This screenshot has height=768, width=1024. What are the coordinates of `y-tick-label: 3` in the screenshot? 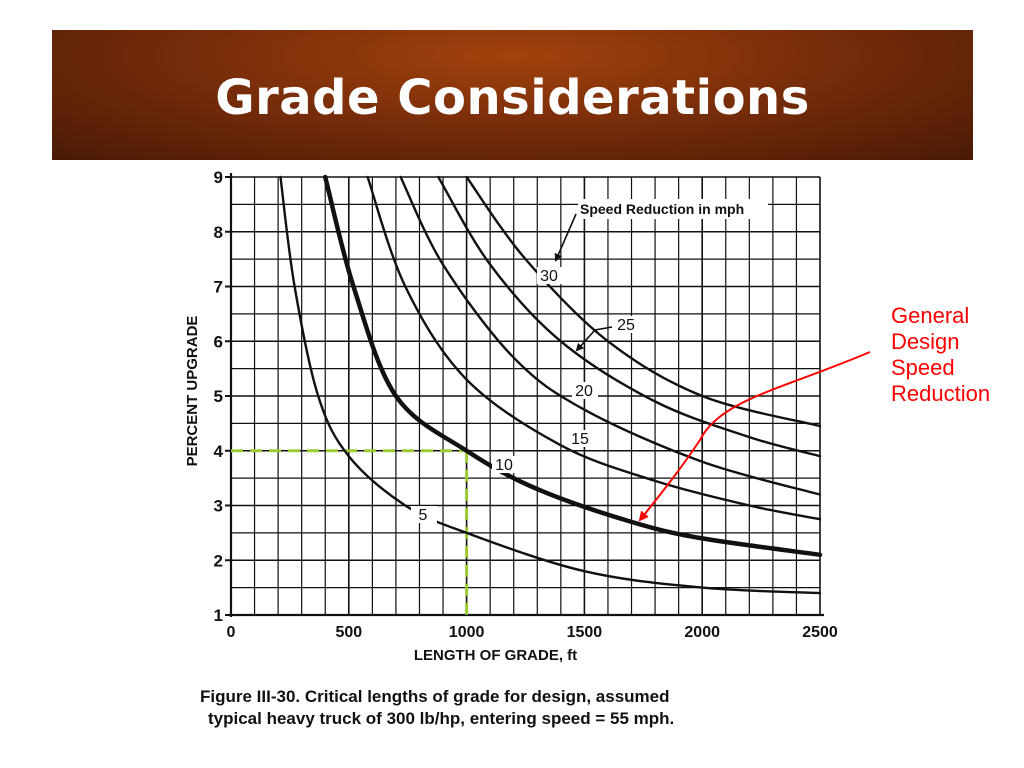 It's located at (218, 506).